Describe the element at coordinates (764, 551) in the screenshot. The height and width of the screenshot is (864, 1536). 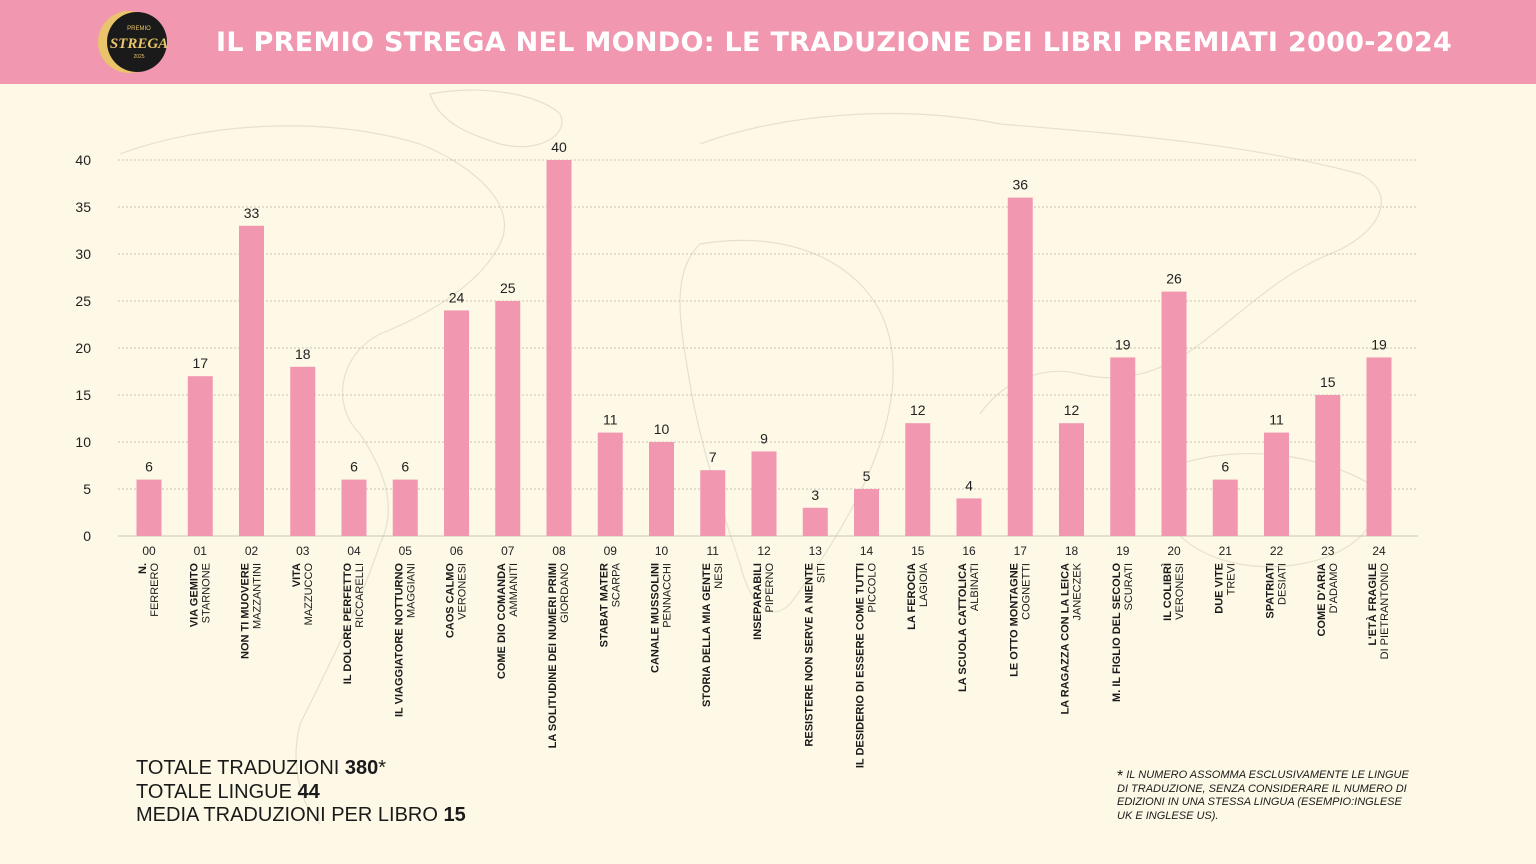
I see `x-tick-label: 12` at that location.